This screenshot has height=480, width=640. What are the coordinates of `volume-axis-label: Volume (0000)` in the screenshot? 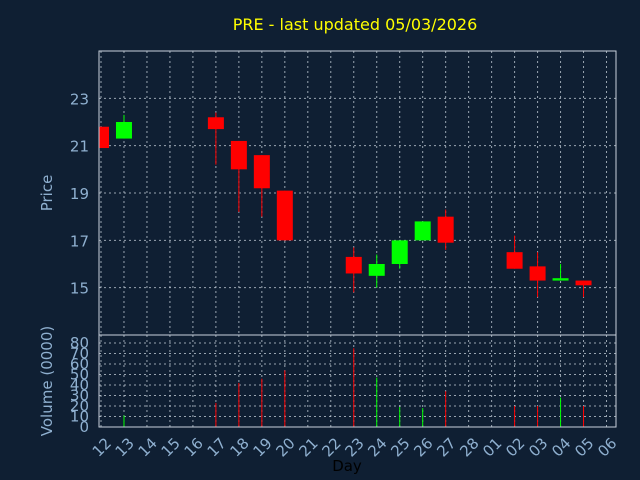 It's located at (47, 381).